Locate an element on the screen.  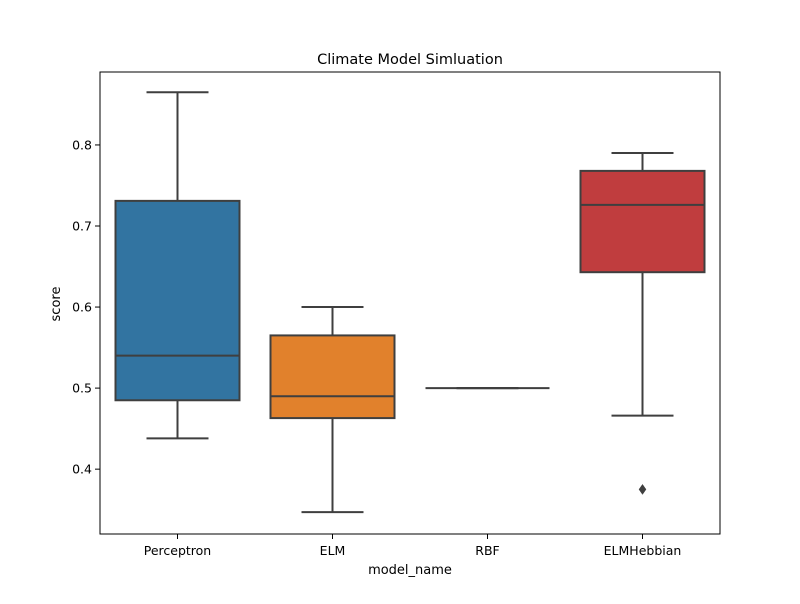
x-tick-label: RBF is located at coordinates (487, 550).